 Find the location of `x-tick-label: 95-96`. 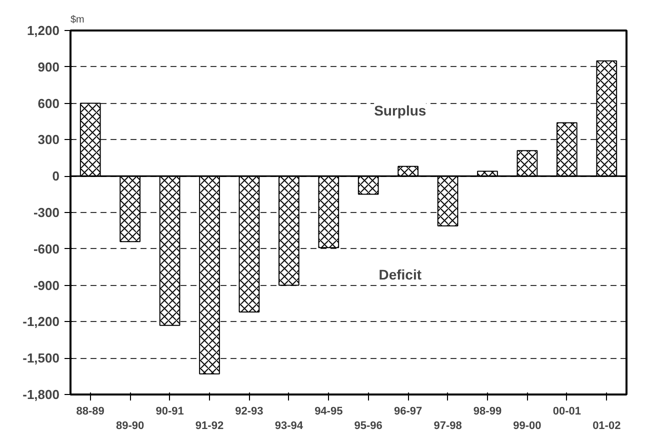

x-tick-label: 95-96 is located at coordinates (368, 426).